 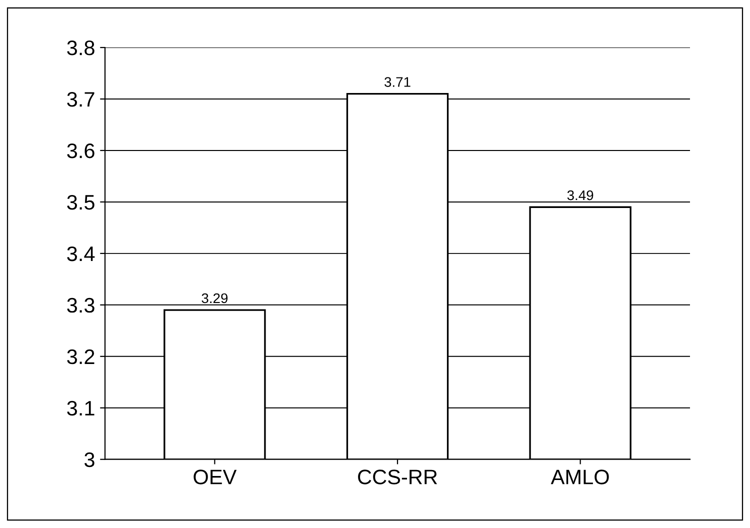 I want to click on data-label: 3.29, so click(x=215, y=298).